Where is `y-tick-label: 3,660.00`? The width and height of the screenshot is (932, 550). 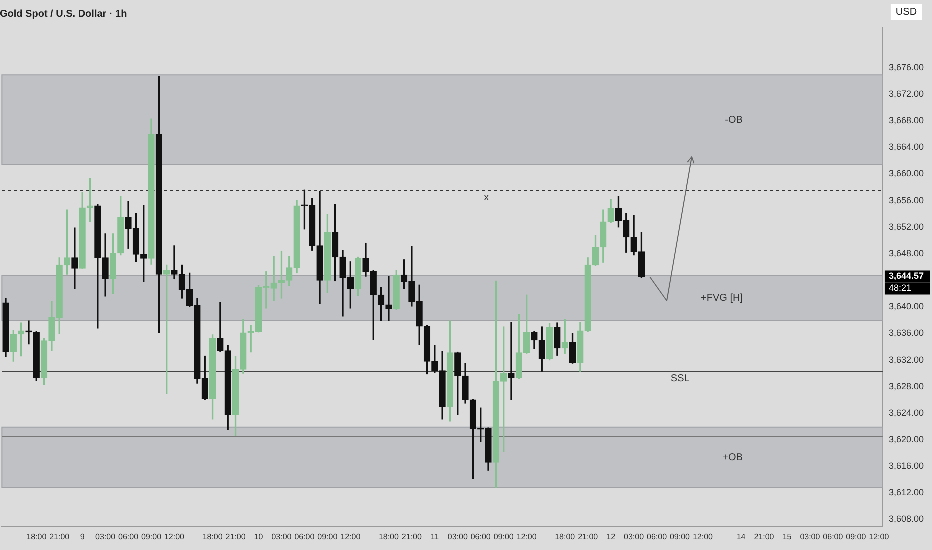
y-tick-label: 3,660.00 is located at coordinates (906, 173).